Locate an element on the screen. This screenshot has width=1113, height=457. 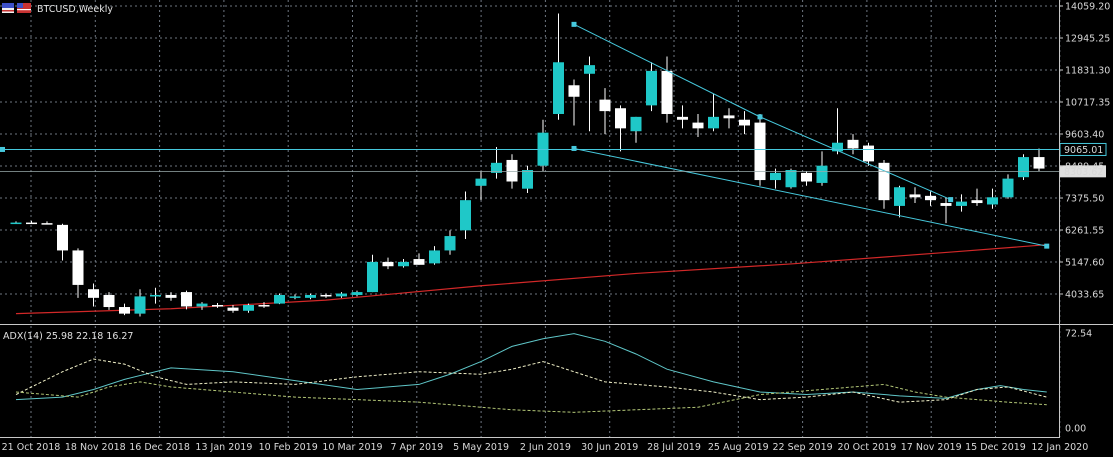
moving-average-line is located at coordinates (531, 279).